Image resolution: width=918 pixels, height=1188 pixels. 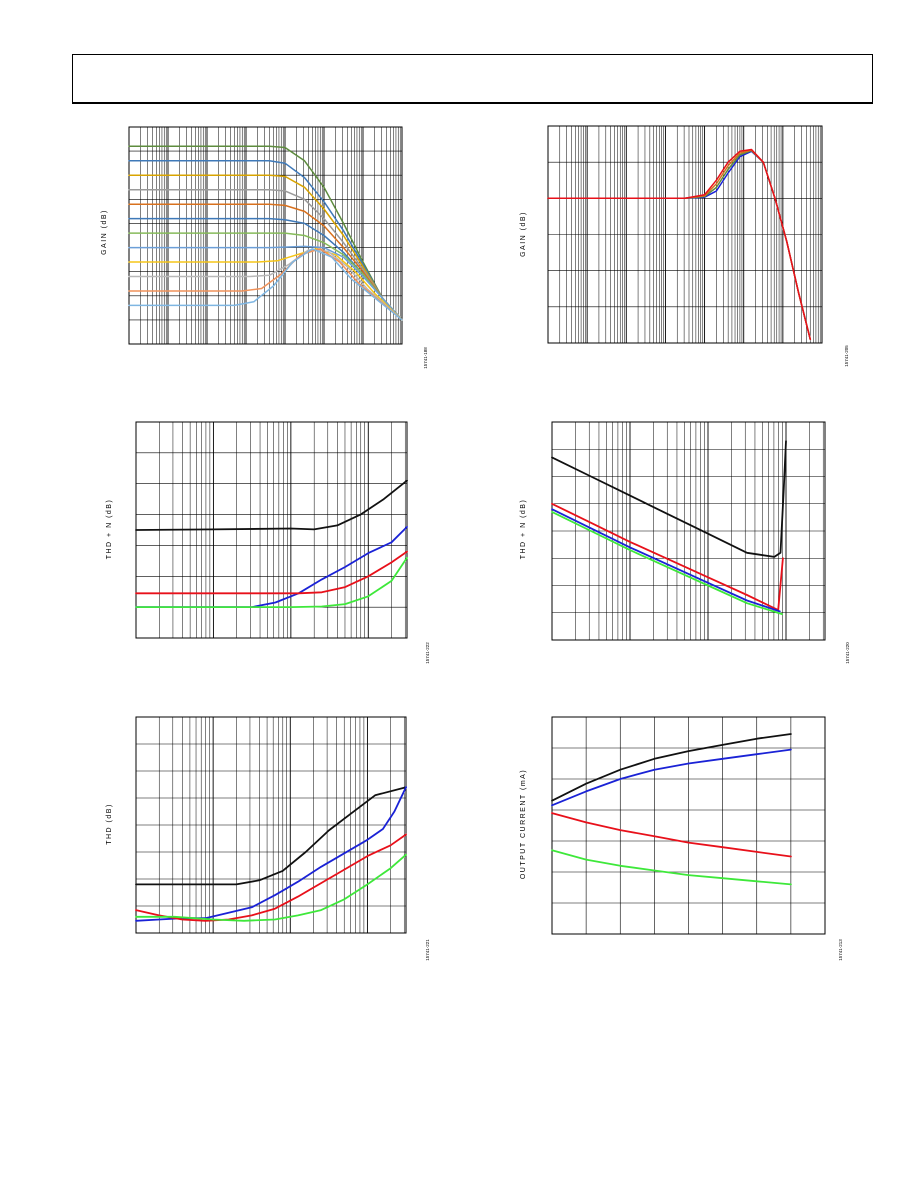 I want to click on y-axis-label: THD (dB), so click(x=109, y=824).